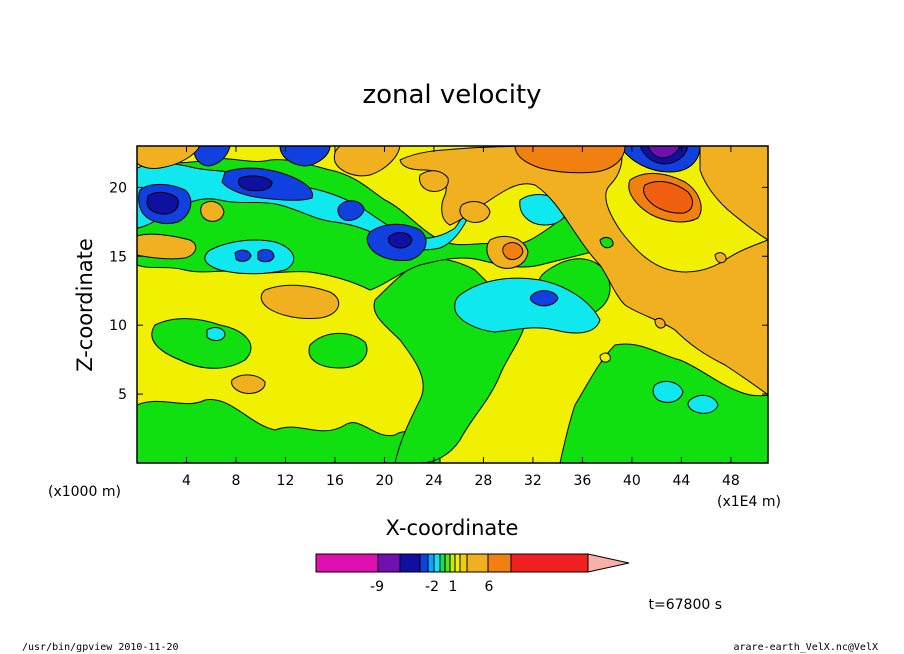  What do you see at coordinates (434, 181) in the screenshot?
I see `contour-orange-centre-top` at bounding box center [434, 181].